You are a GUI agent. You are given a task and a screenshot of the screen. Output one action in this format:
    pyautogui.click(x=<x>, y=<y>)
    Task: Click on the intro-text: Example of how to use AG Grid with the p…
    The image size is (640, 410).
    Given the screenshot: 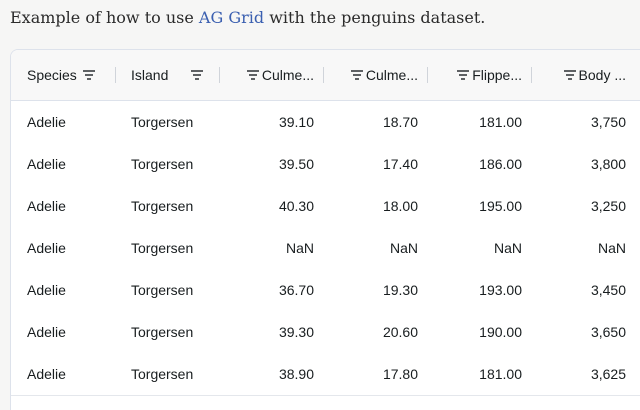 What is the action you would take?
    pyautogui.click(x=247, y=18)
    